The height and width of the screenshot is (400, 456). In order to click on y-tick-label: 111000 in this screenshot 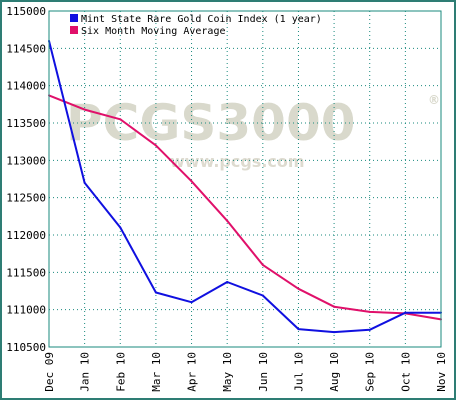, I will do `click(26, 310)`.